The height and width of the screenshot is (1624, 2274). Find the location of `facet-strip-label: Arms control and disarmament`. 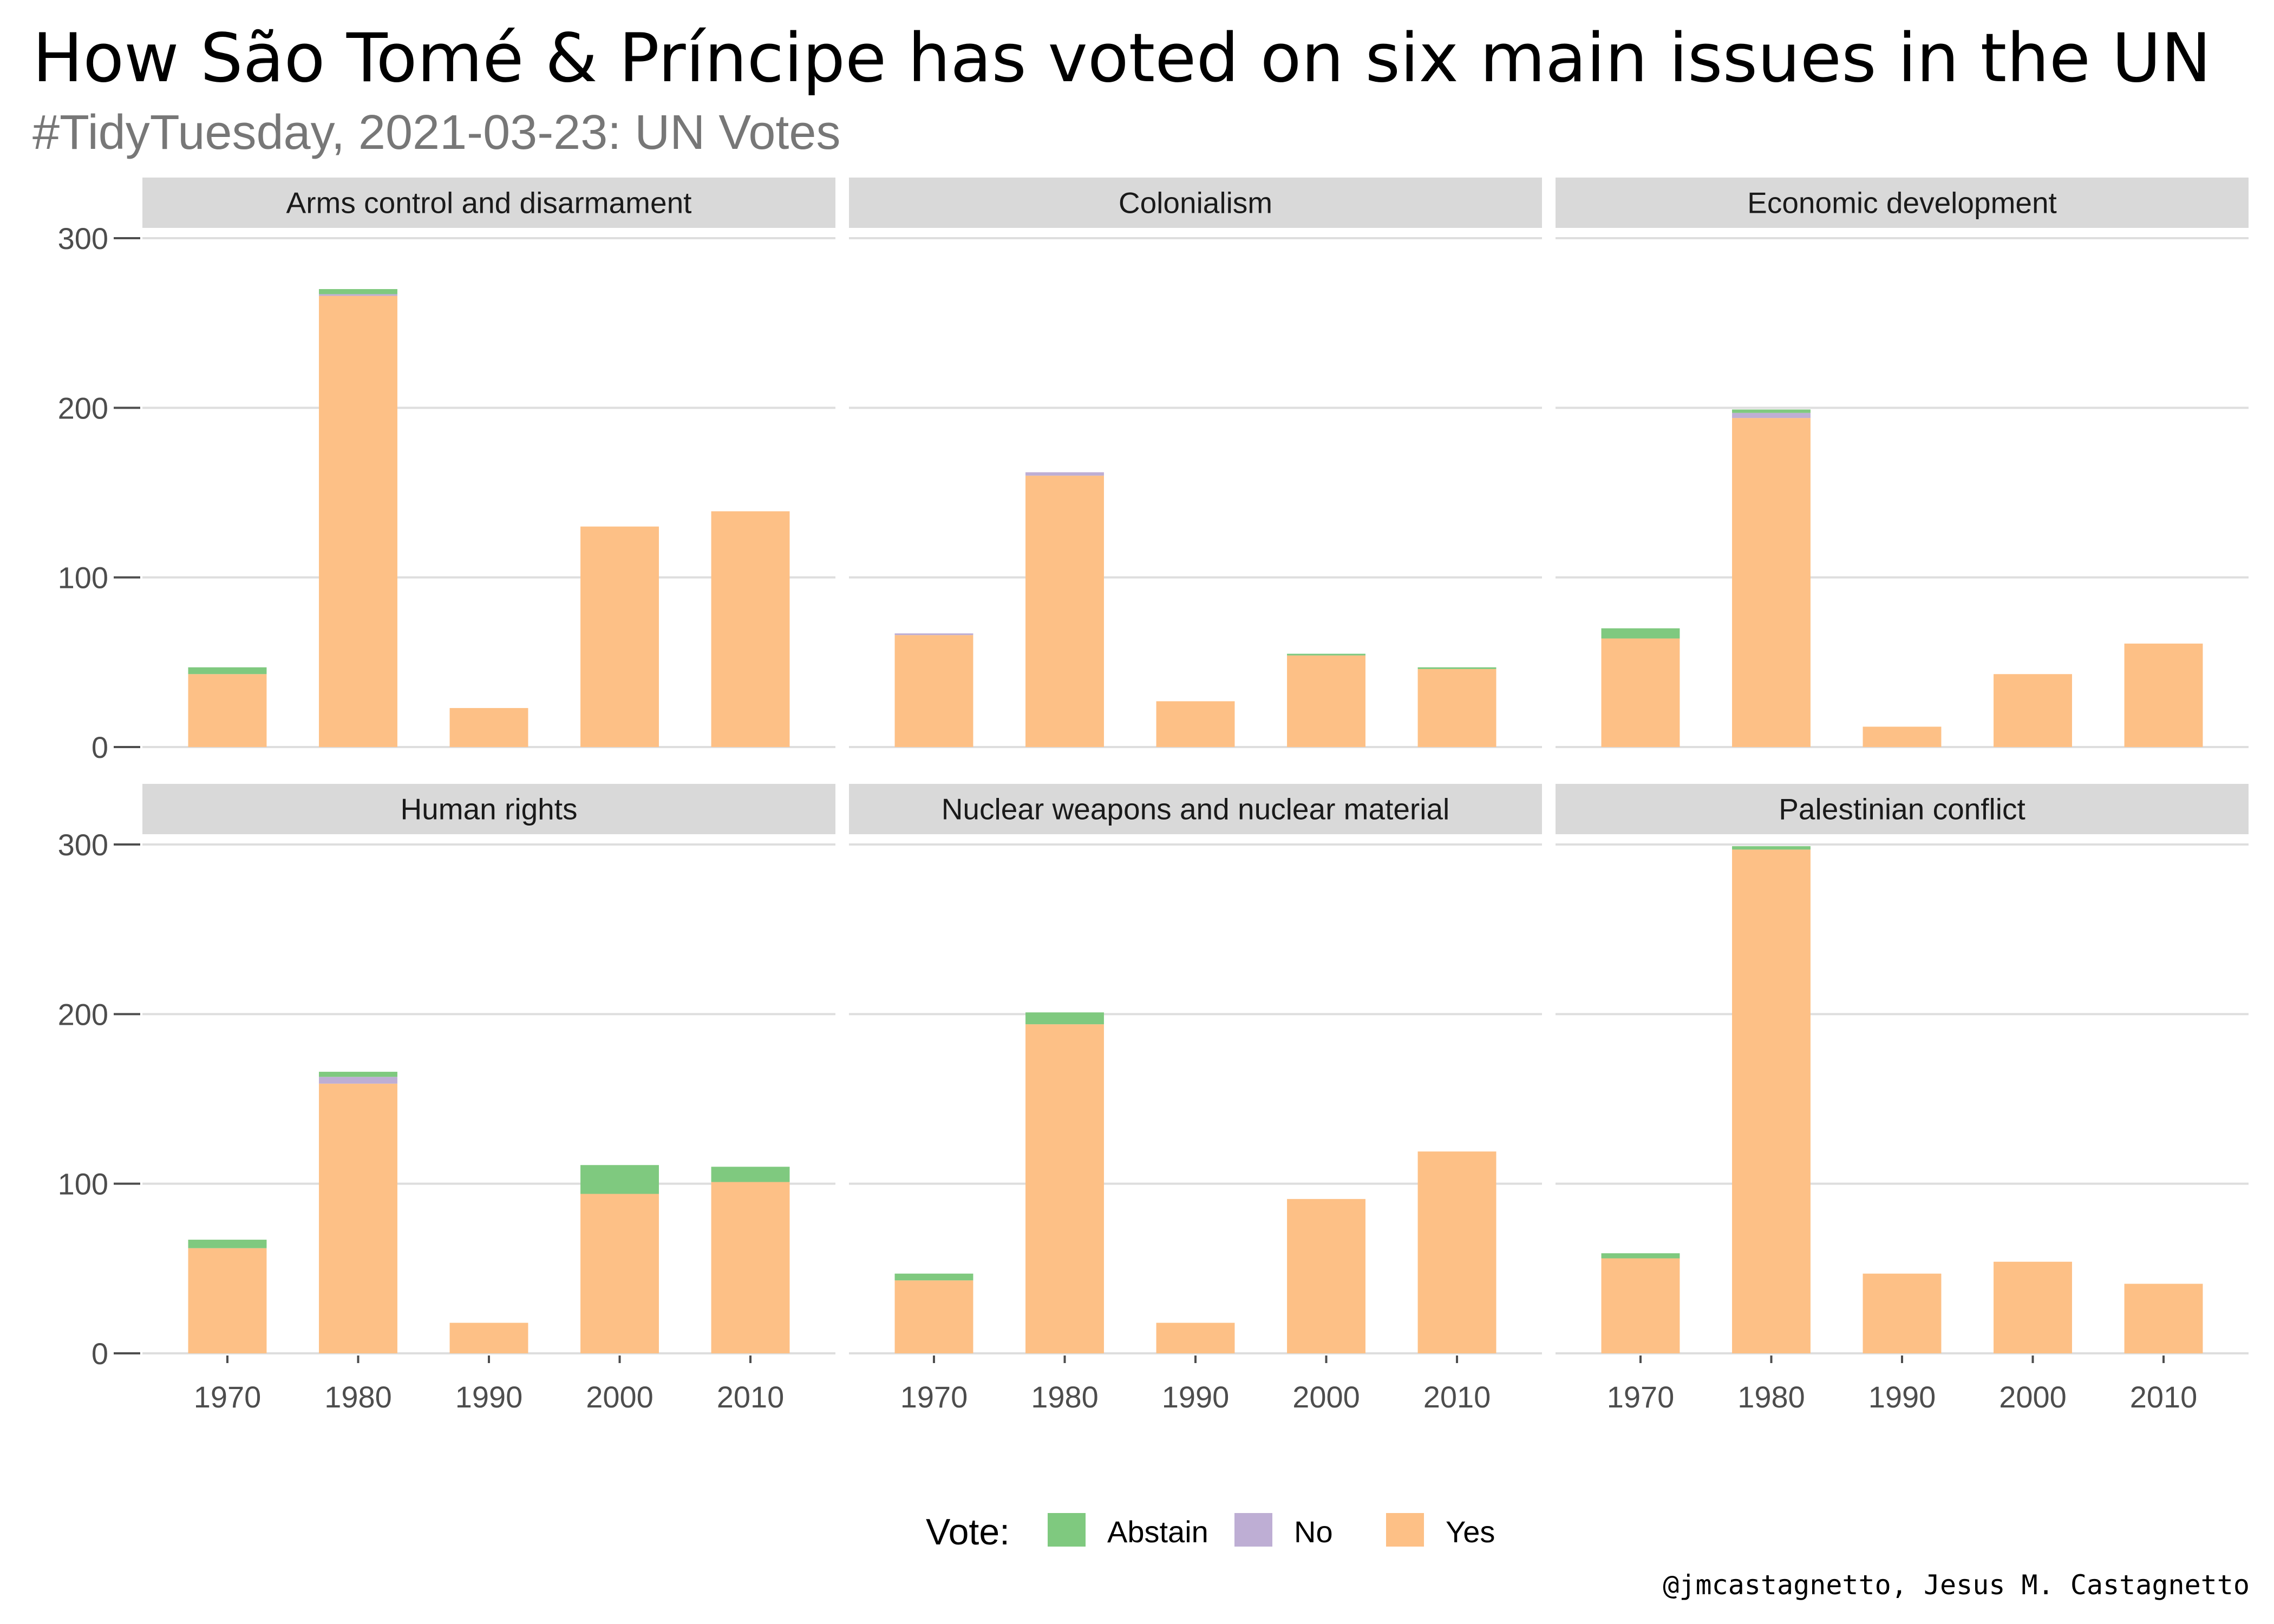

facet-strip-label: Arms control and disarmament is located at coordinates (489, 203).